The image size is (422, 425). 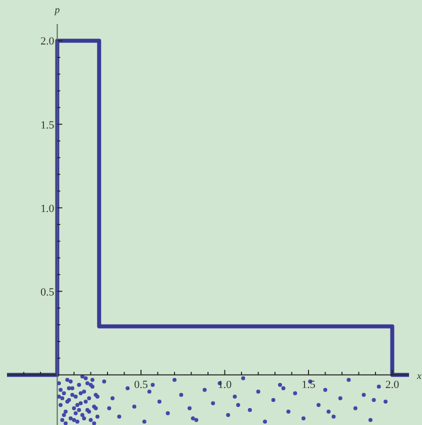 I want to click on x-tick-label: 1.0, so click(x=225, y=384).